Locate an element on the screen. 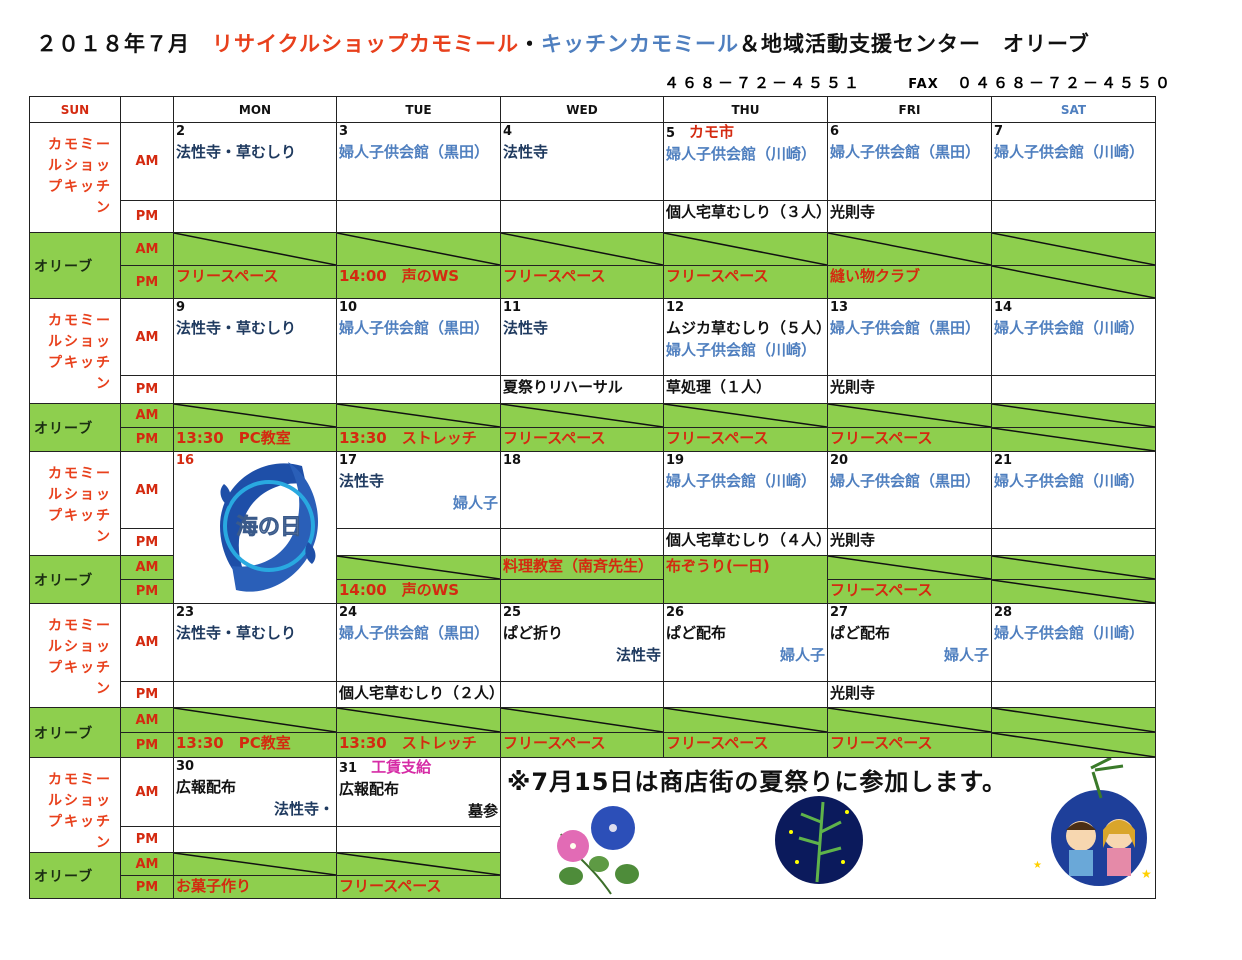  am-cell: 27 ぱど配布 婦人子 is located at coordinates (909, 642).